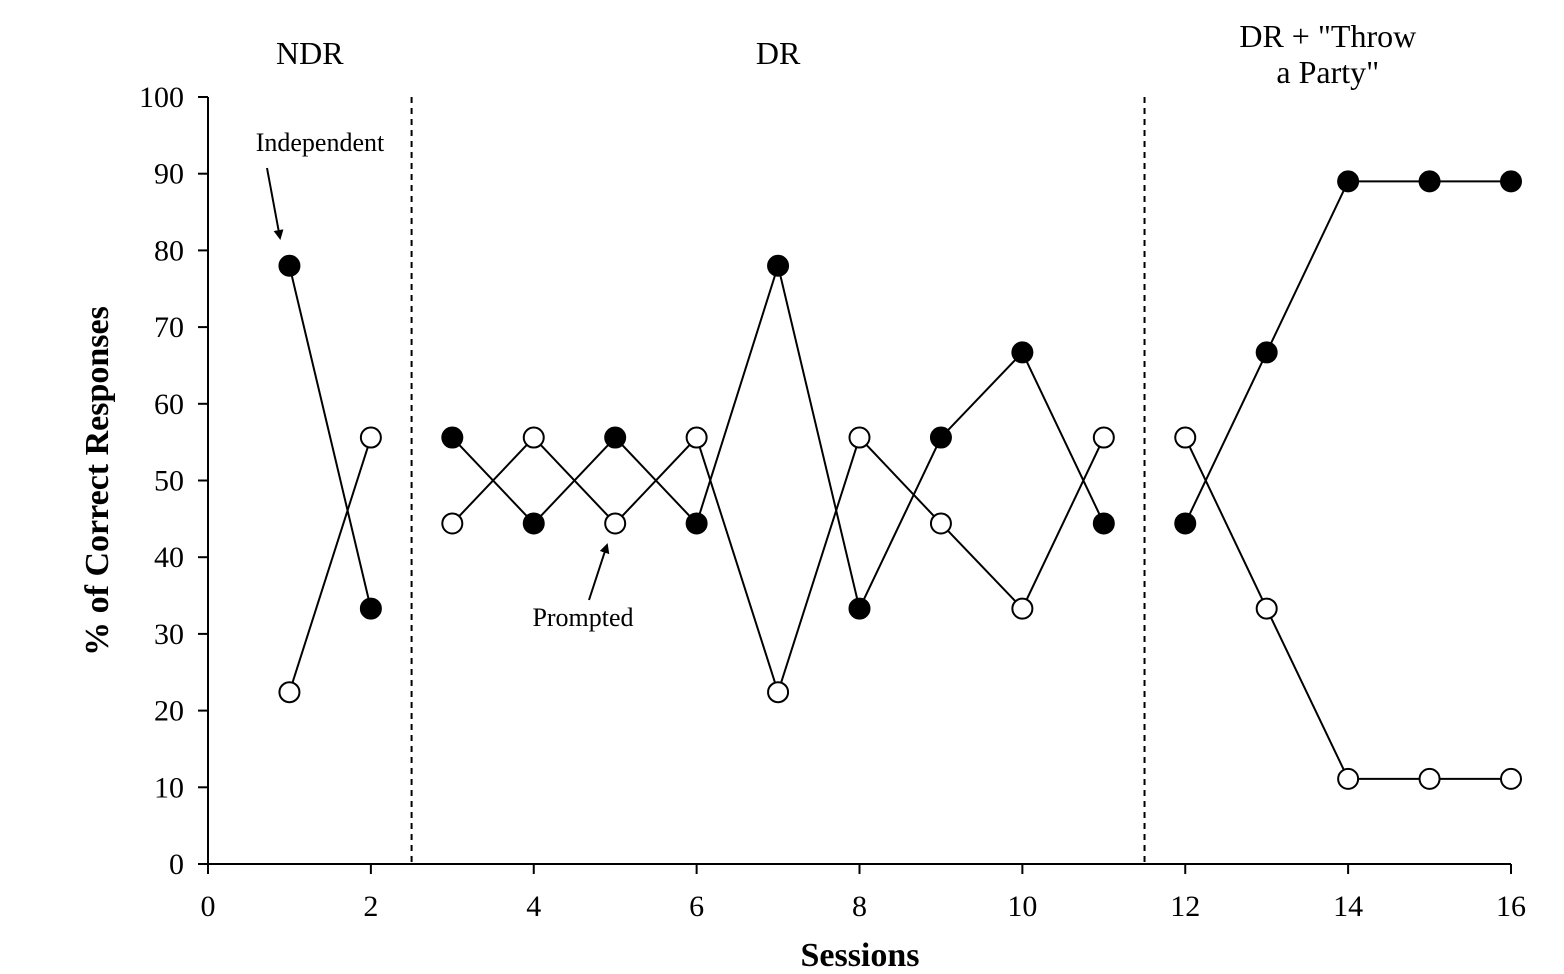 The height and width of the screenshot is (974, 1564). Describe the element at coordinates (370, 906) in the screenshot. I see `x-tick-label: 2` at that location.